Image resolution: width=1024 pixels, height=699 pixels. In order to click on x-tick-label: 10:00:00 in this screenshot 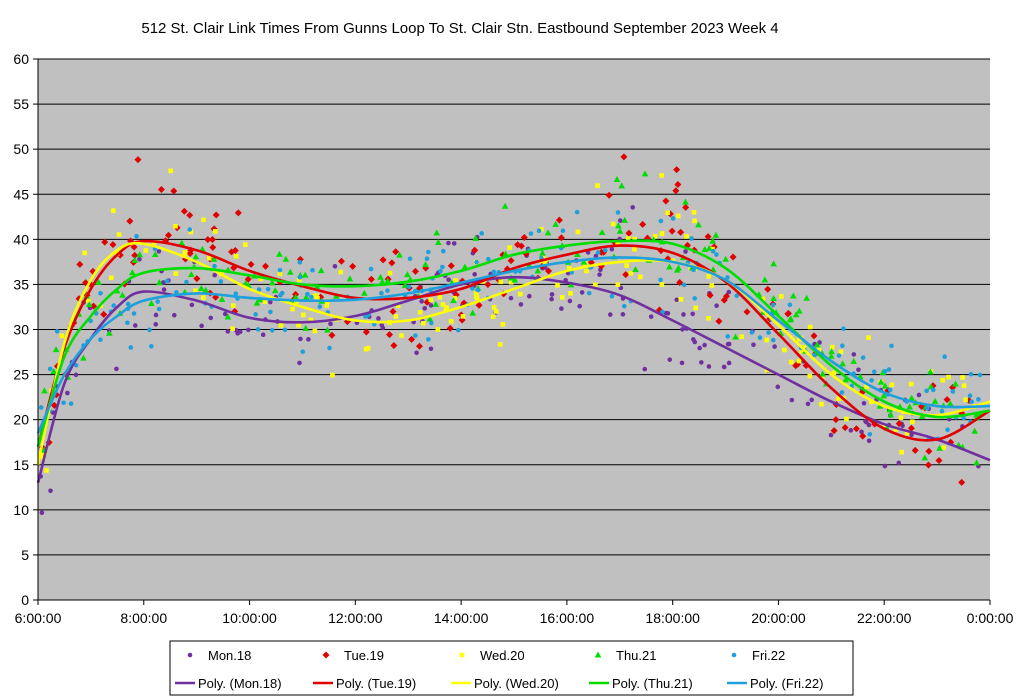, I will do `click(249, 618)`.